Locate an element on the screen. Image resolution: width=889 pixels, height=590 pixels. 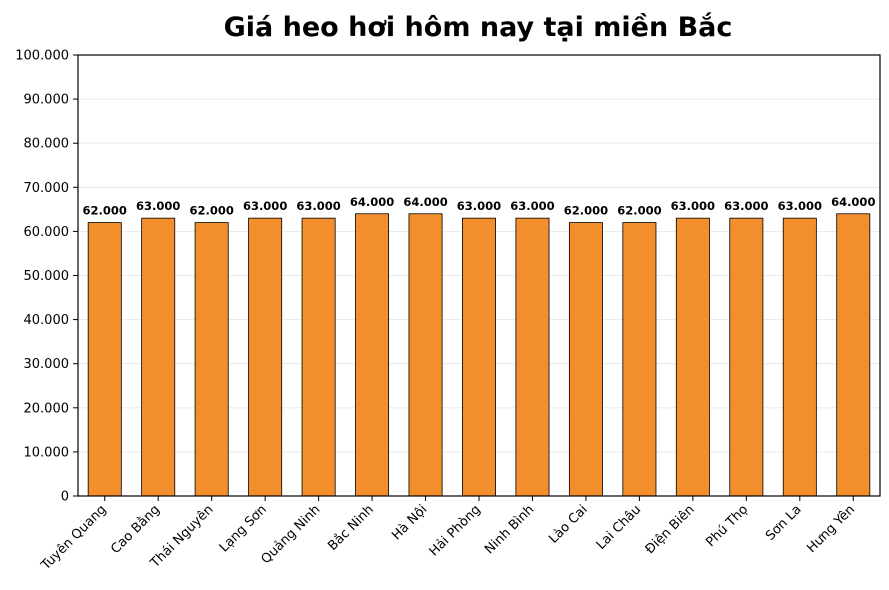
x-tick-label: Hải Phòng is located at coordinates (455, 530).